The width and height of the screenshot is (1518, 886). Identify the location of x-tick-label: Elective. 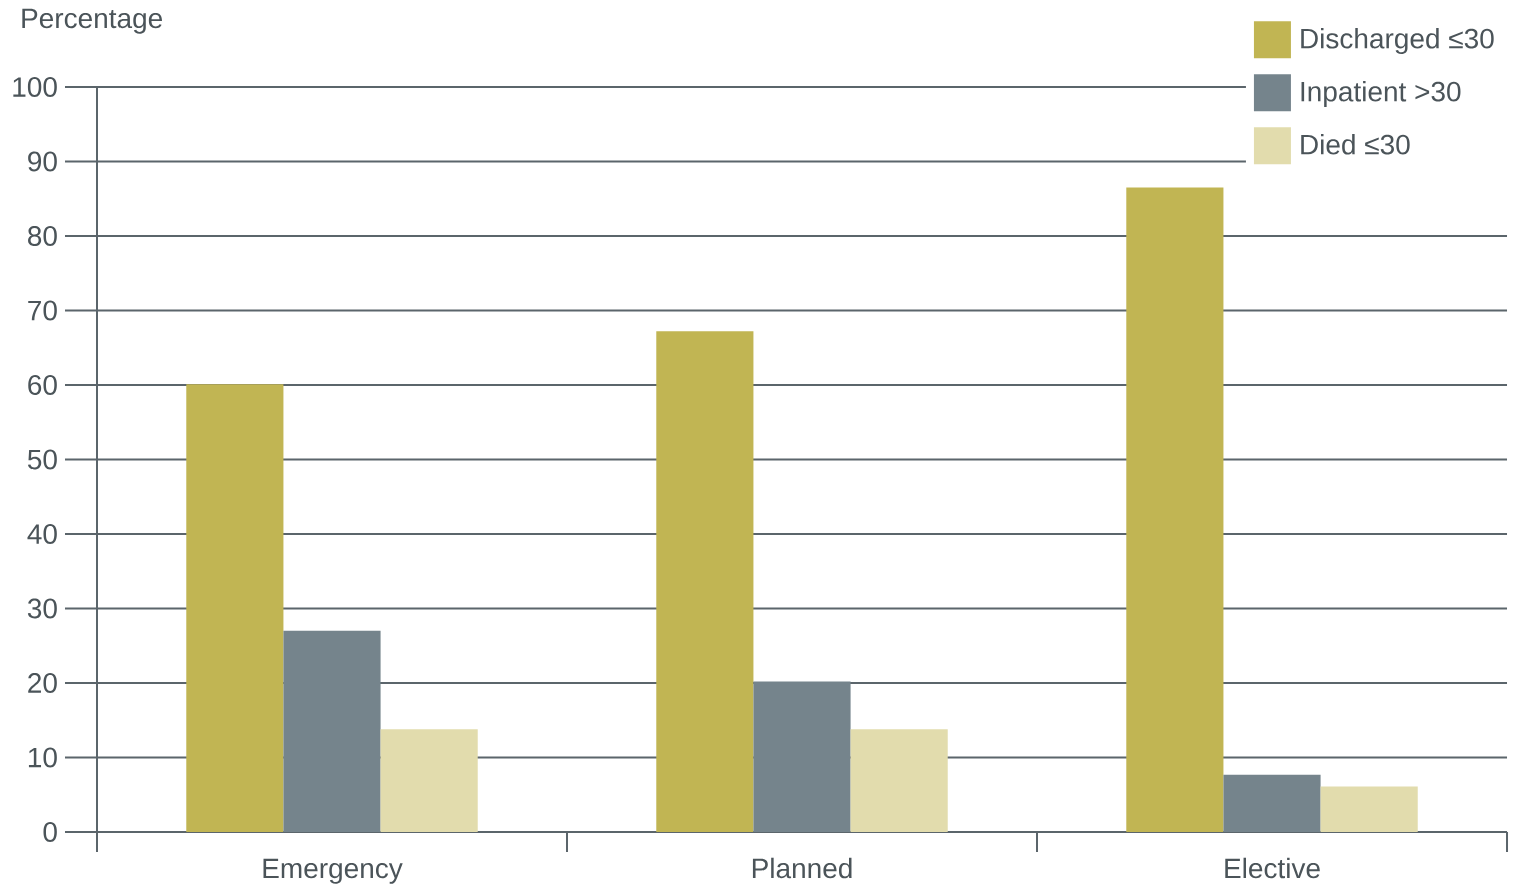
(1272, 868).